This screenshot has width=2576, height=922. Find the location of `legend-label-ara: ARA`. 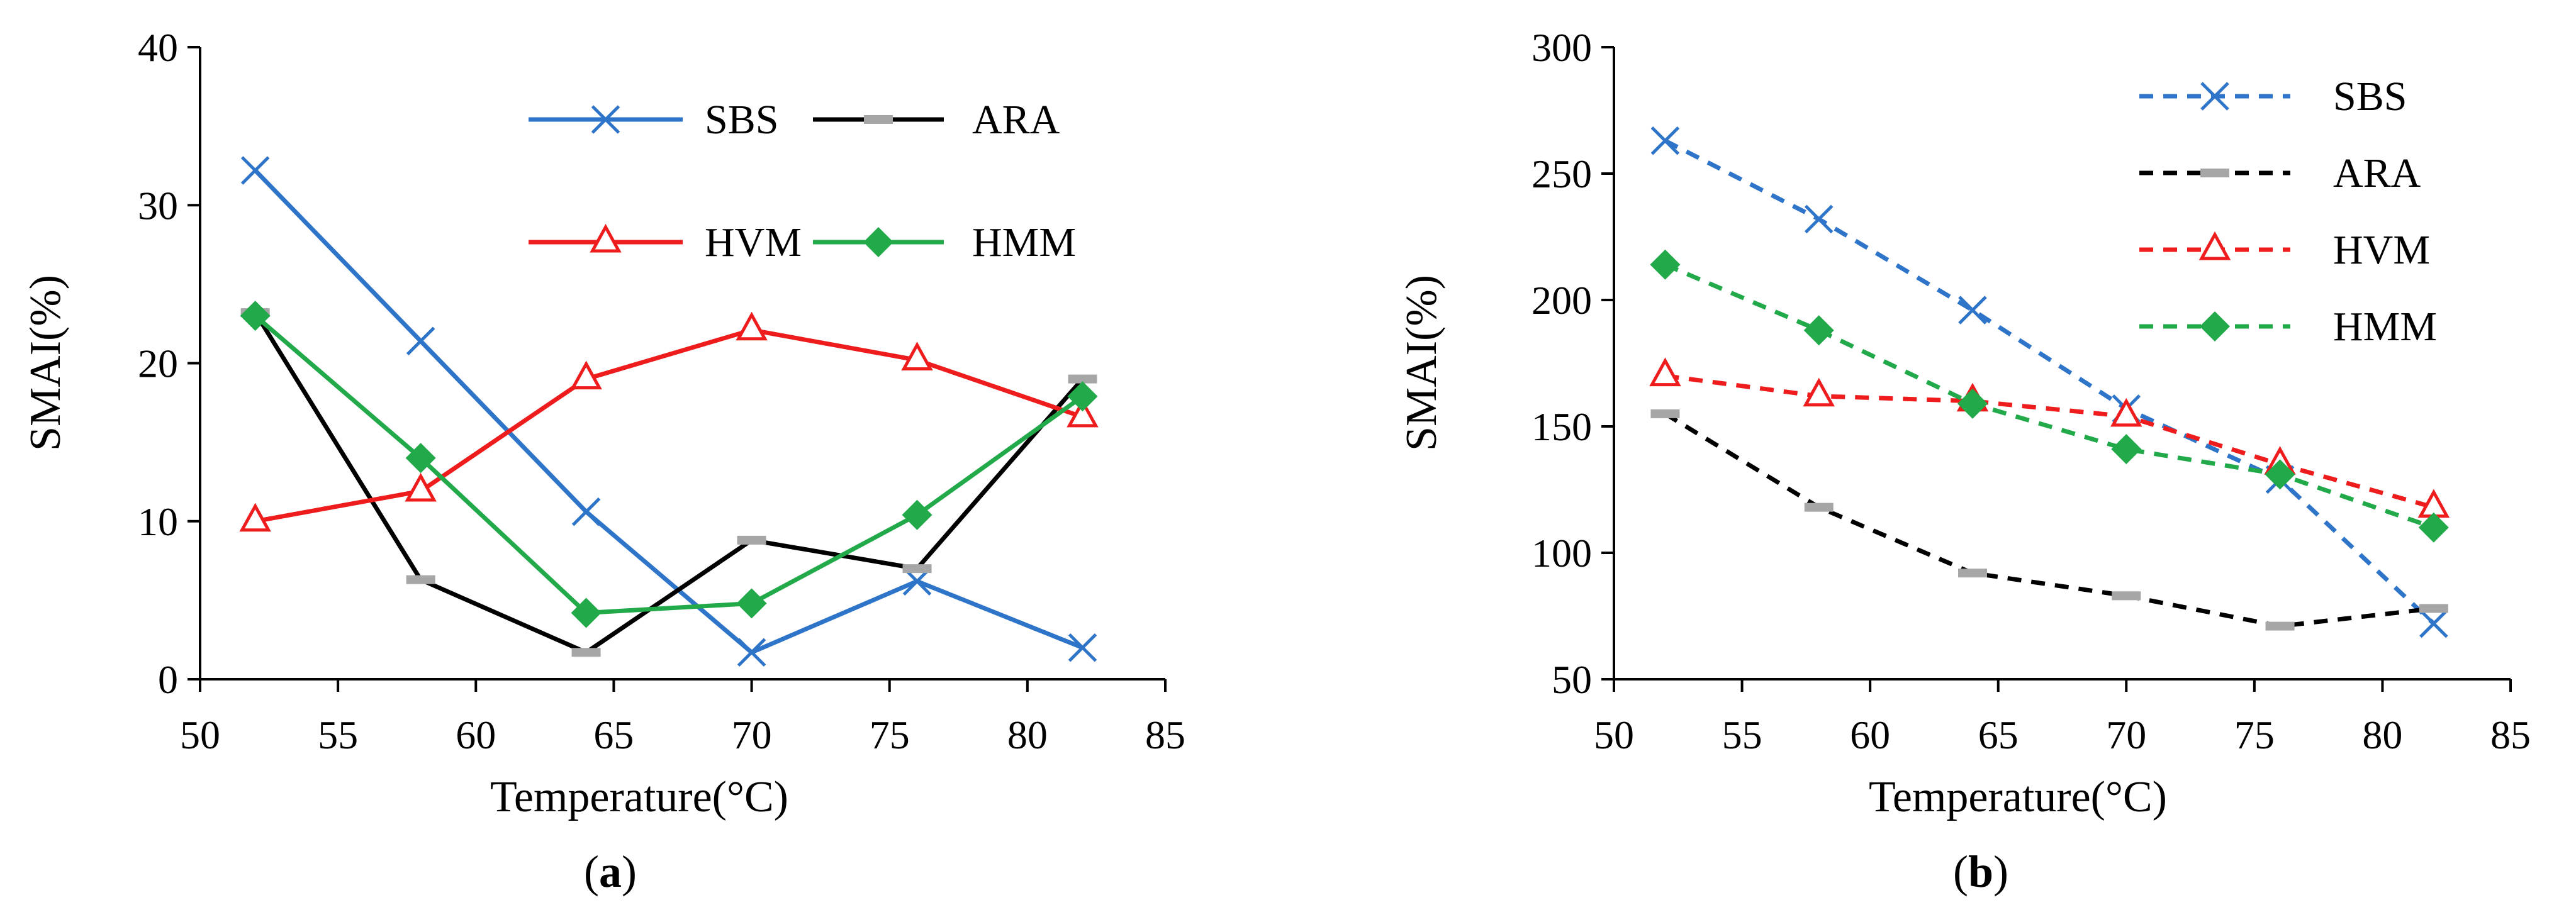

legend-label-ara: ARA is located at coordinates (1016, 120).